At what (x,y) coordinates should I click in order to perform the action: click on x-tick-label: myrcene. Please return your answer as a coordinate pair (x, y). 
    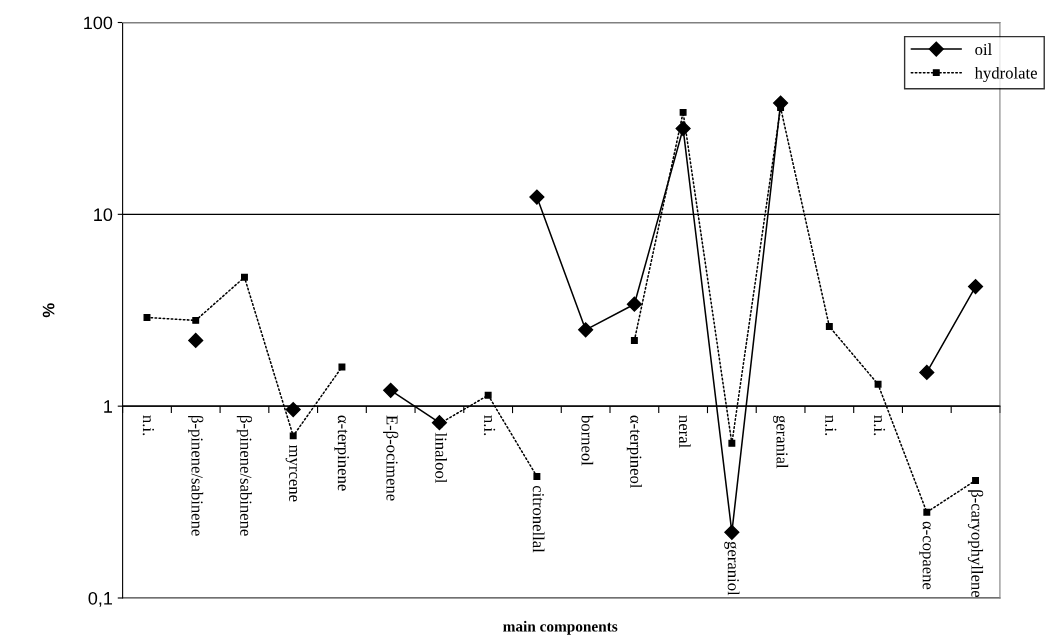
    Looking at the image, I should click on (291, 473).